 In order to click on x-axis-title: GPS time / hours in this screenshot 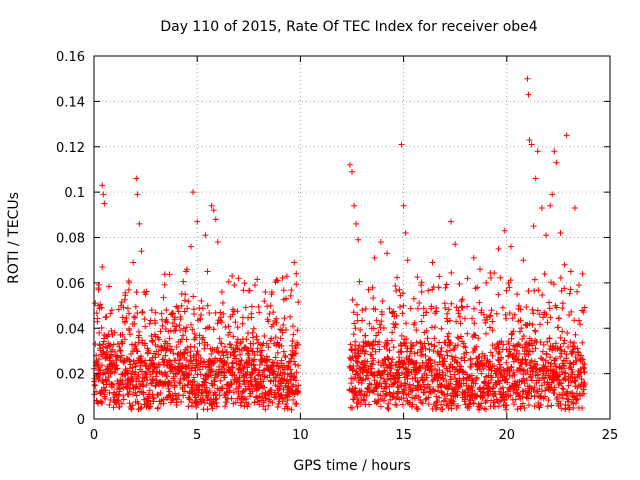, I will do `click(351, 466)`.